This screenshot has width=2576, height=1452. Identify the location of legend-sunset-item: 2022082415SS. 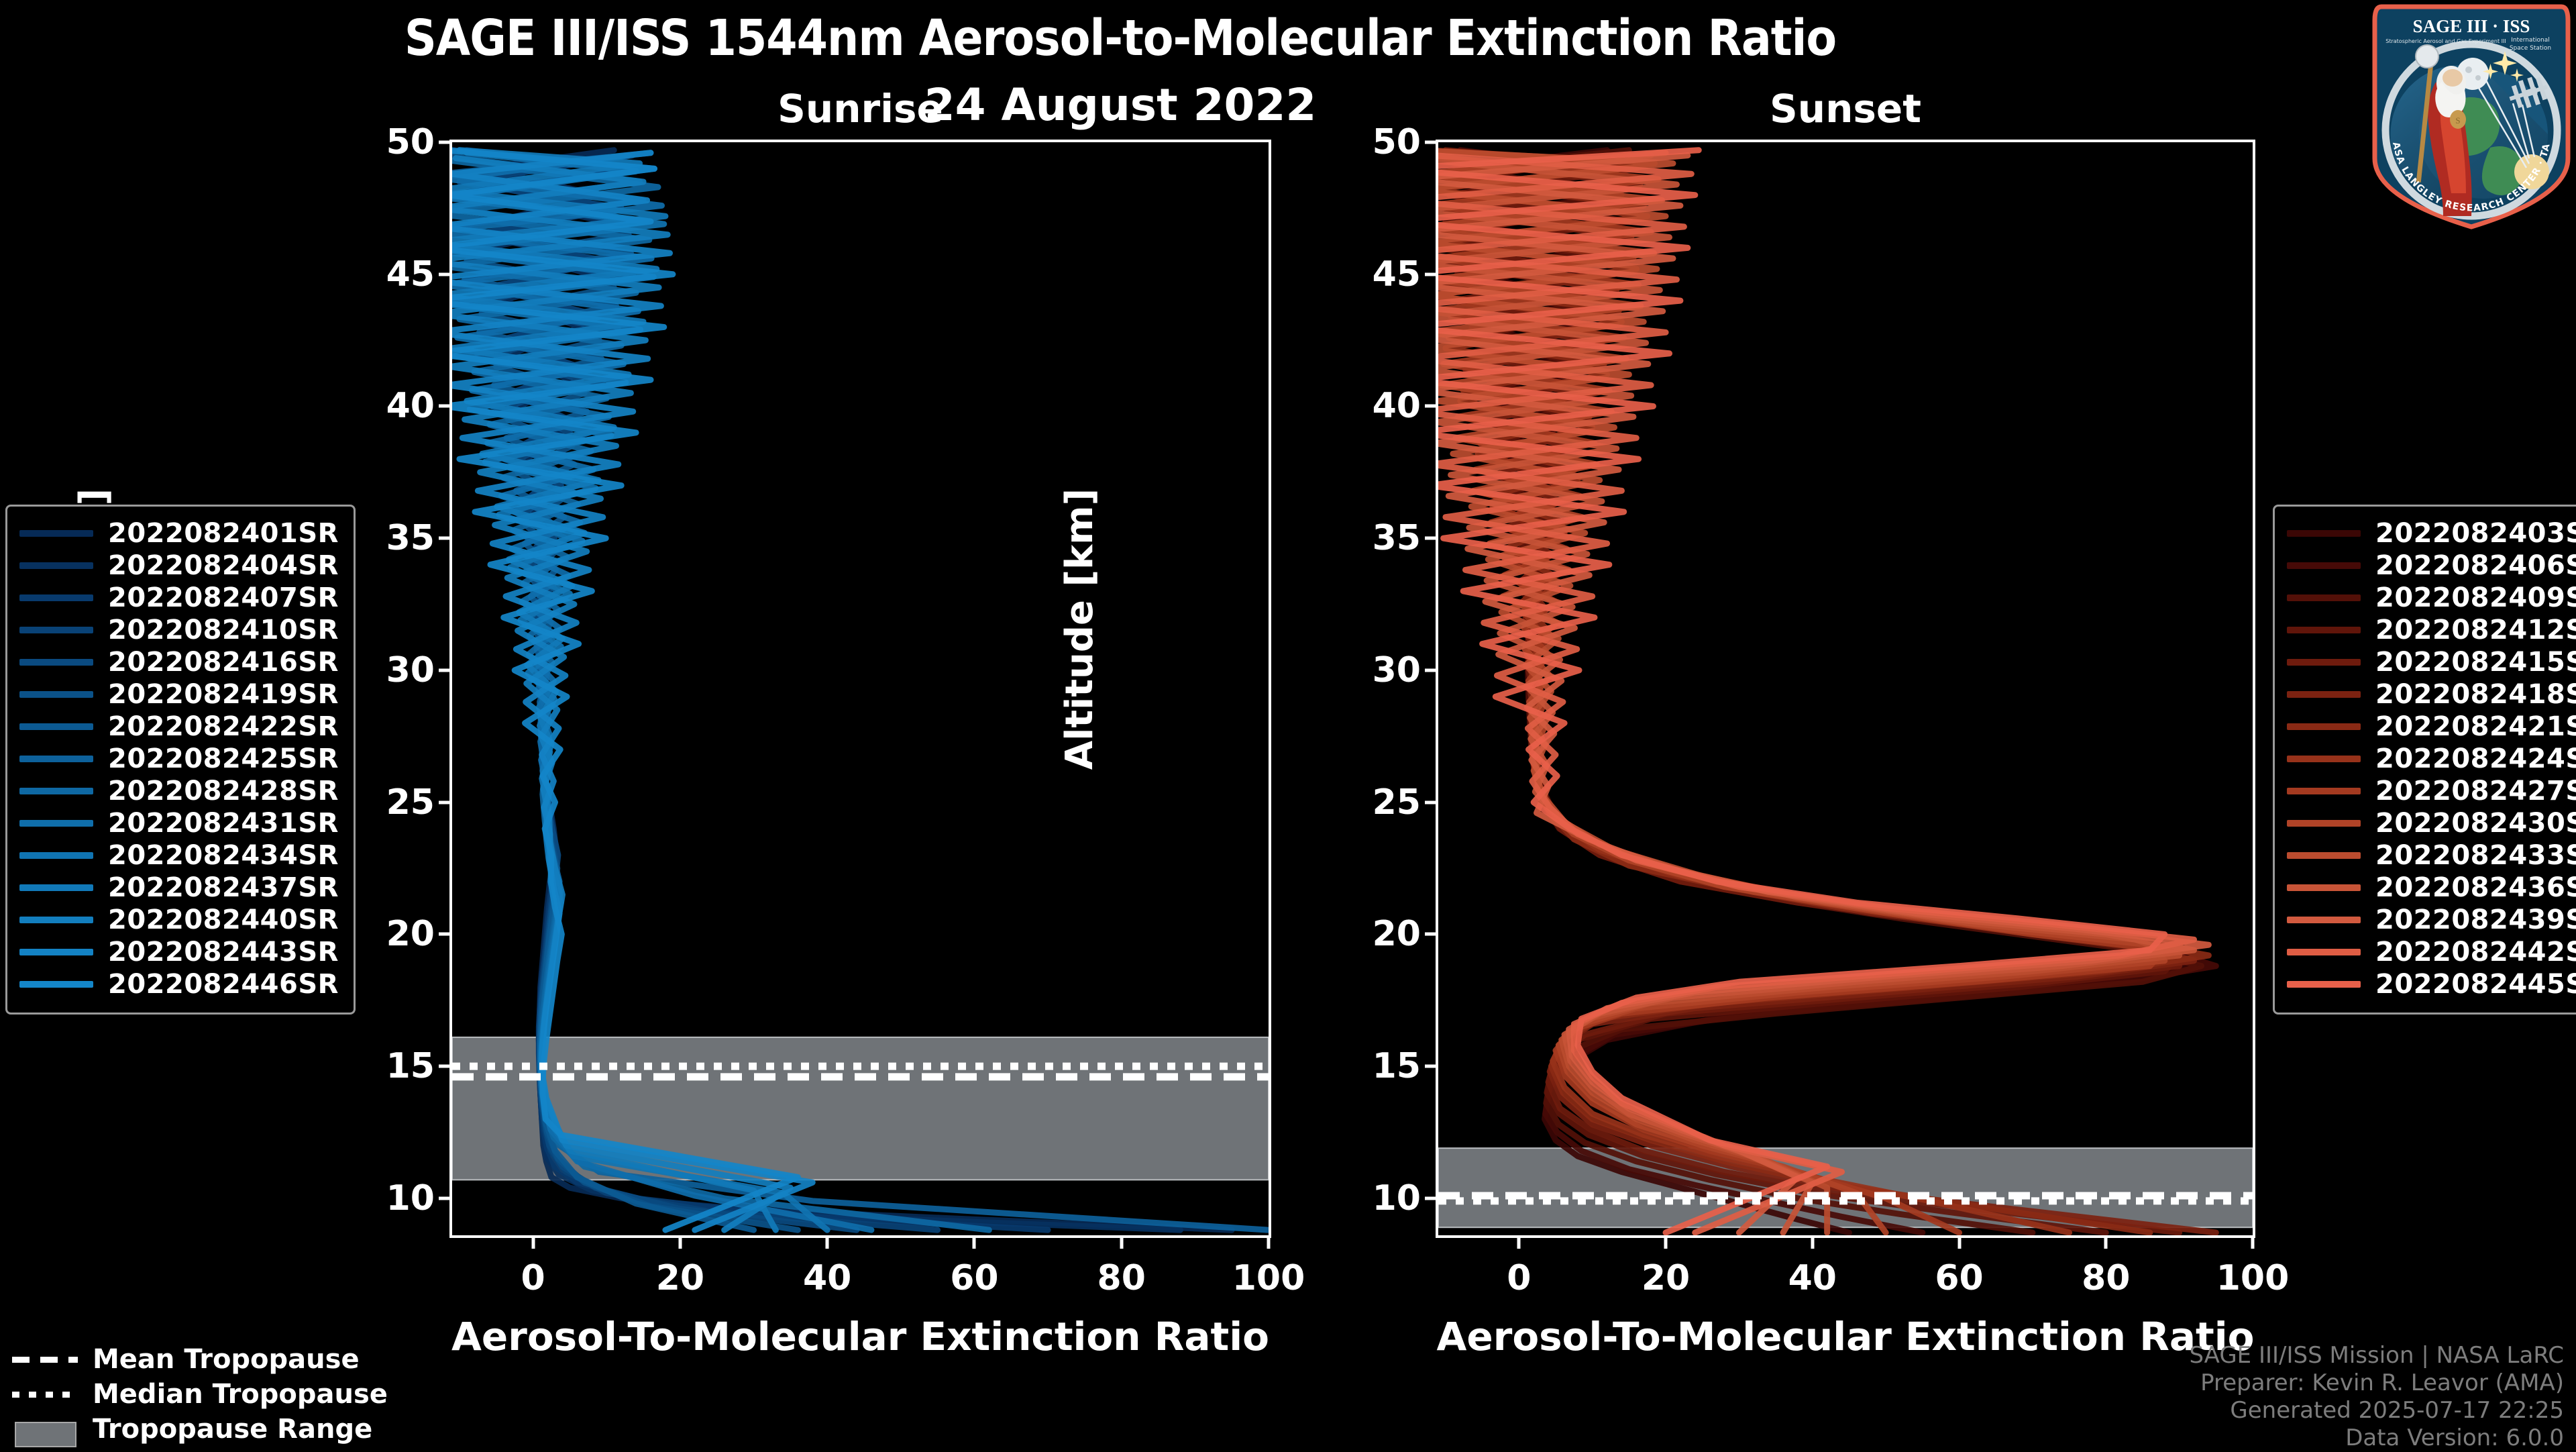
(2431, 662).